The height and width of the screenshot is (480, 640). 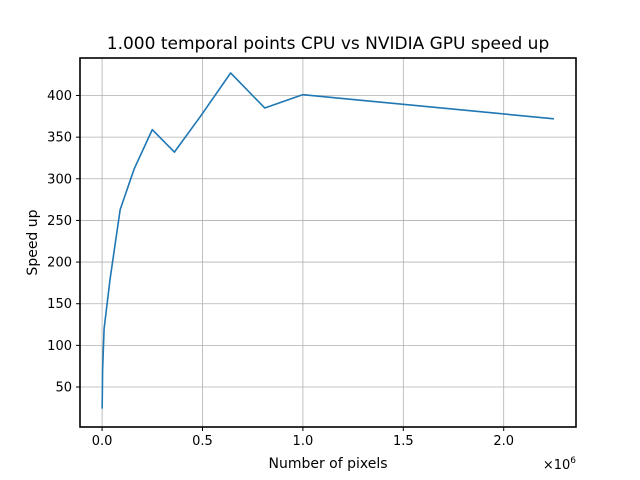 What do you see at coordinates (503, 441) in the screenshot?
I see `x-tick-label: 2.0` at bounding box center [503, 441].